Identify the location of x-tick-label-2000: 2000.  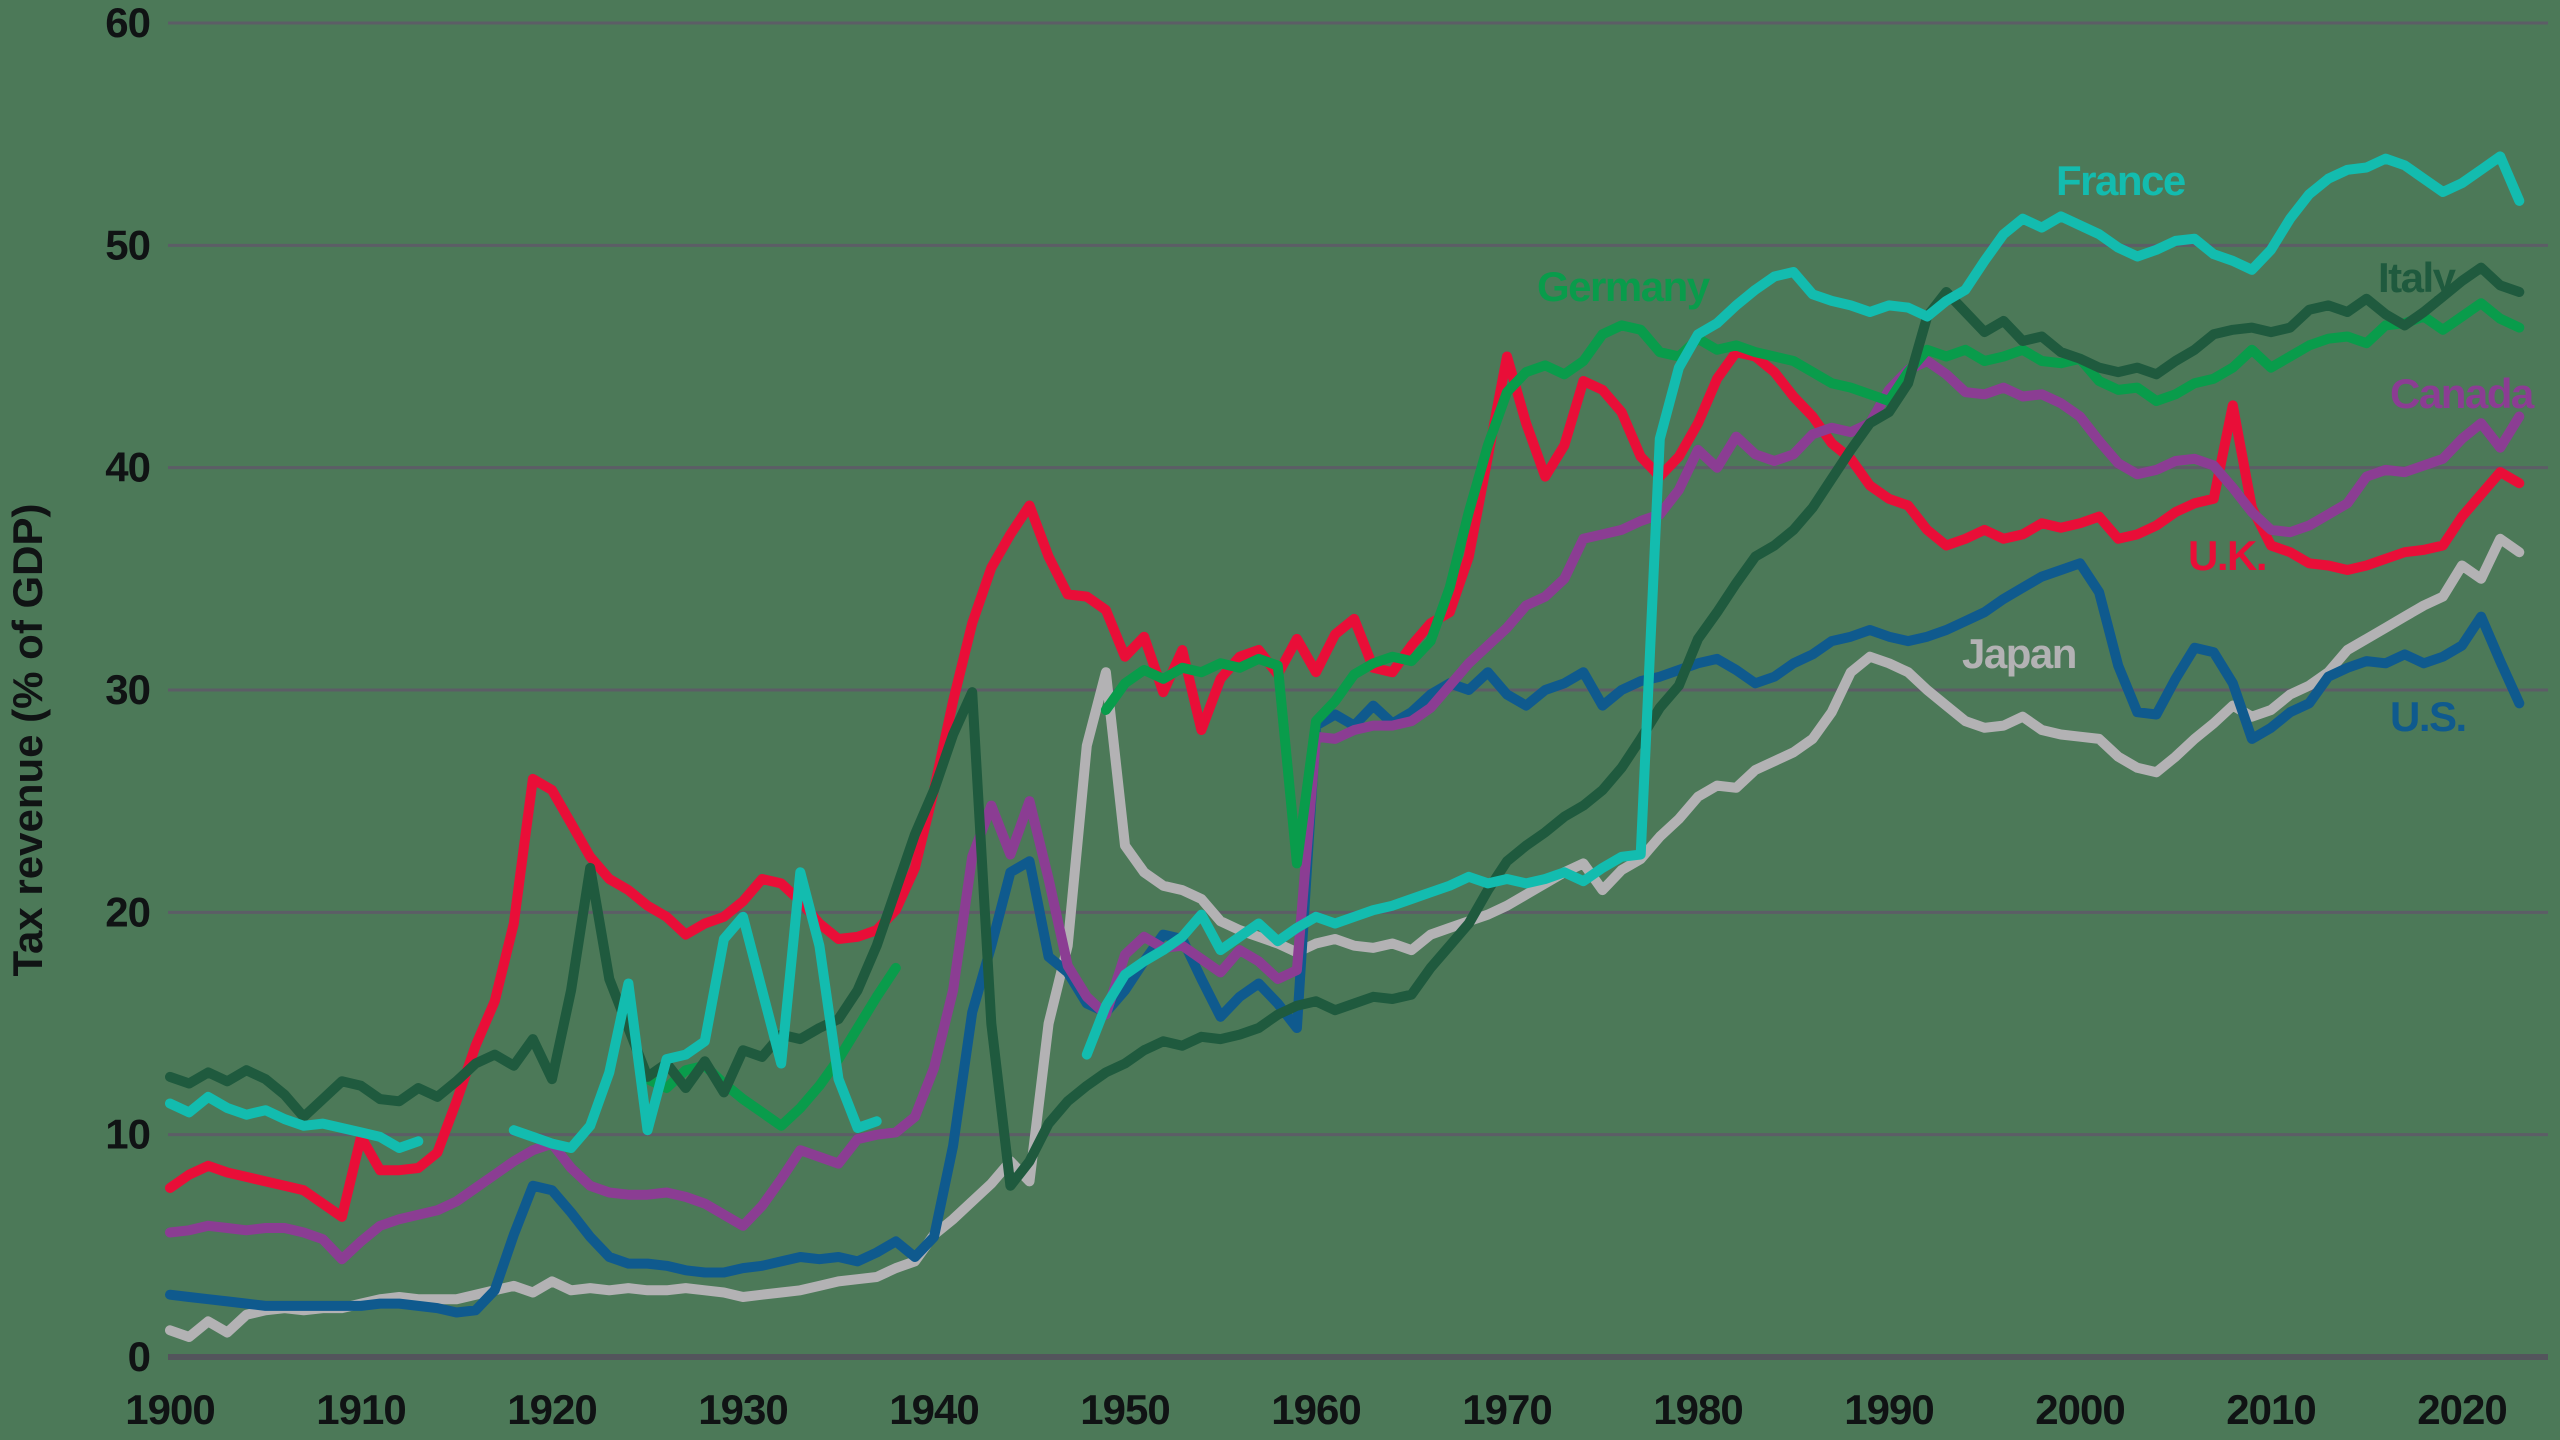
(2079, 1409).